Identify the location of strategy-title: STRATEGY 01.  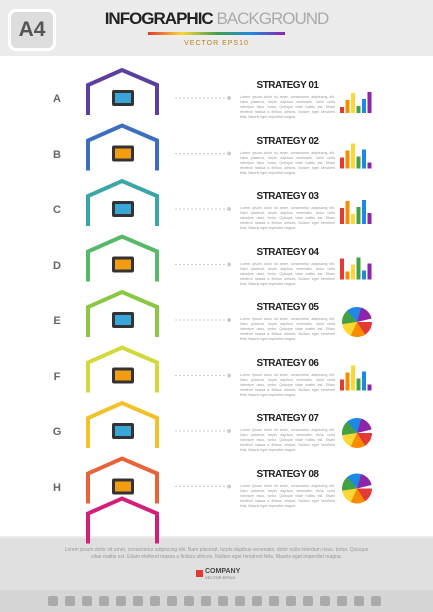
(287, 85).